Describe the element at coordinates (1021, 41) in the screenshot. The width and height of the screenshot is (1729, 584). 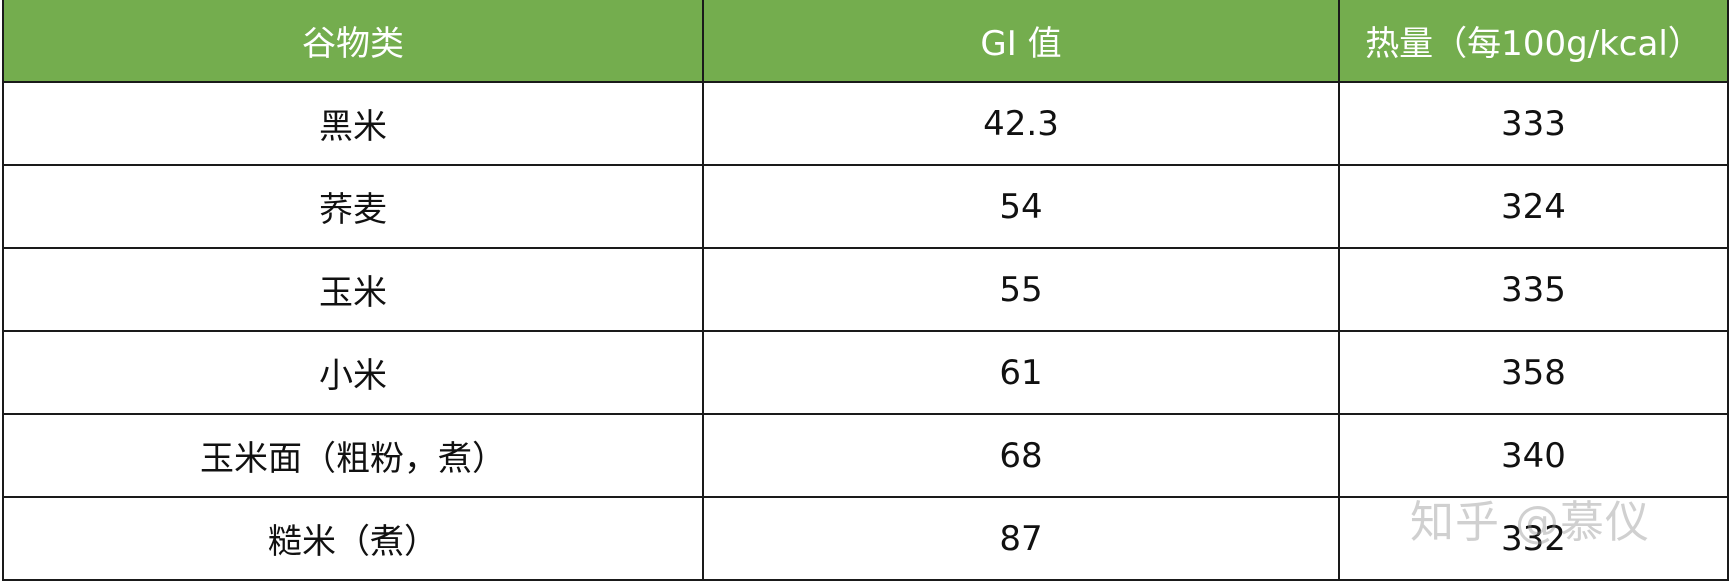
I see `header-gi: GI 值` at that location.